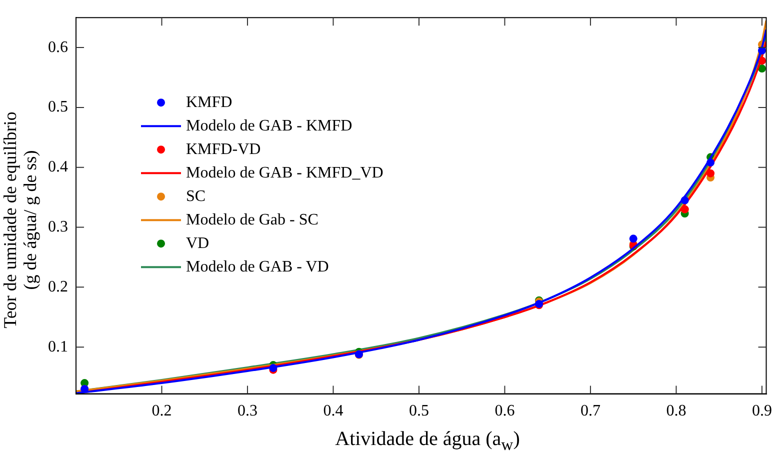 This screenshot has width=780, height=457. Describe the element at coordinates (504, 411) in the screenshot. I see `x-tick-label: 0.6` at that location.